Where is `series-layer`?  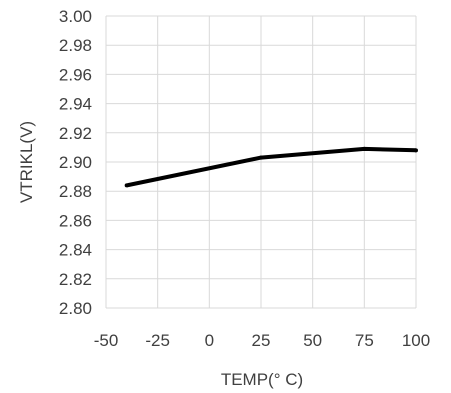 series-layer is located at coordinates (271, 167).